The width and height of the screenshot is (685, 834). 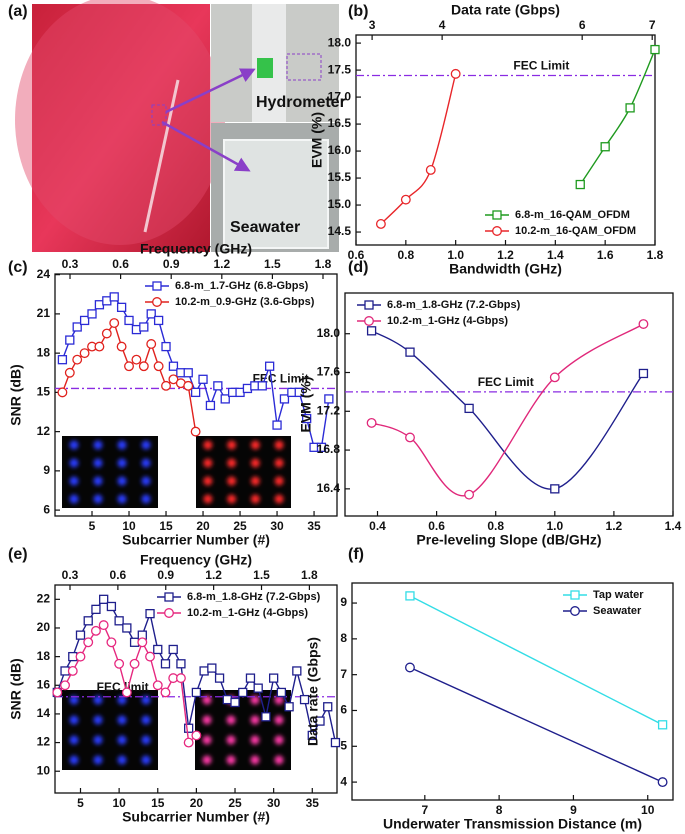 What do you see at coordinates (329, 488) in the screenshot?
I see `y-tick-label: 16.4` at bounding box center [329, 488].